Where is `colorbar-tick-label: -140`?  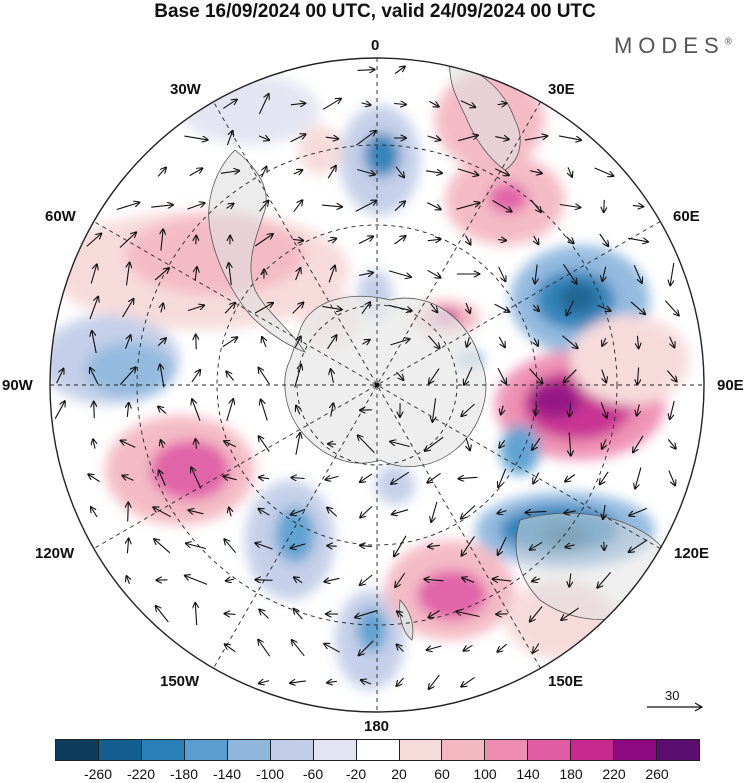
colorbar-tick-label: -140 is located at coordinates (227, 774).